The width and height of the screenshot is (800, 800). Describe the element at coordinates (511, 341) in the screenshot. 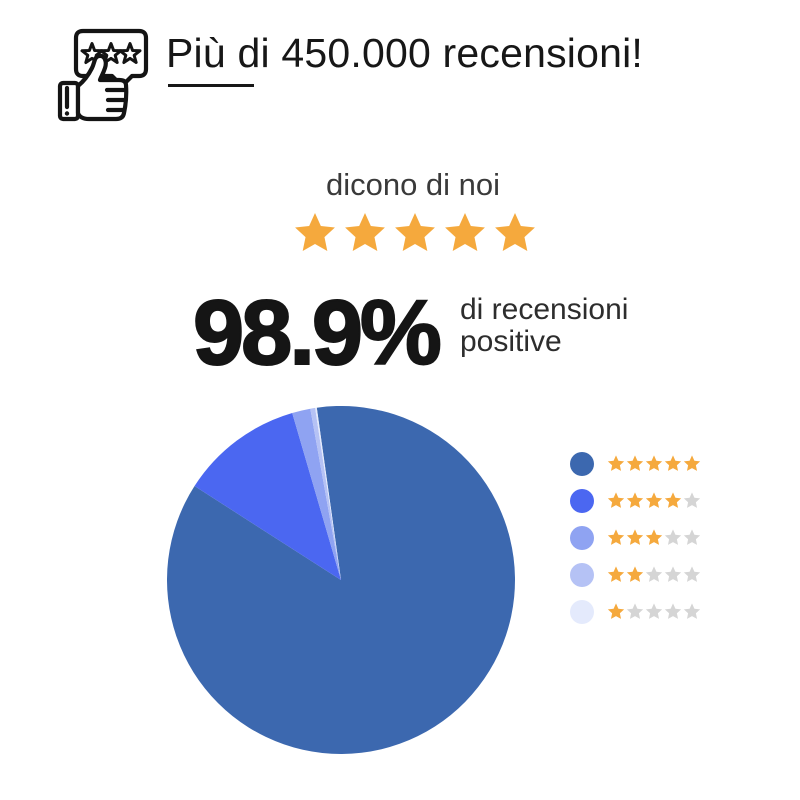

I see `positive-reviews-label-line2: positive` at that location.